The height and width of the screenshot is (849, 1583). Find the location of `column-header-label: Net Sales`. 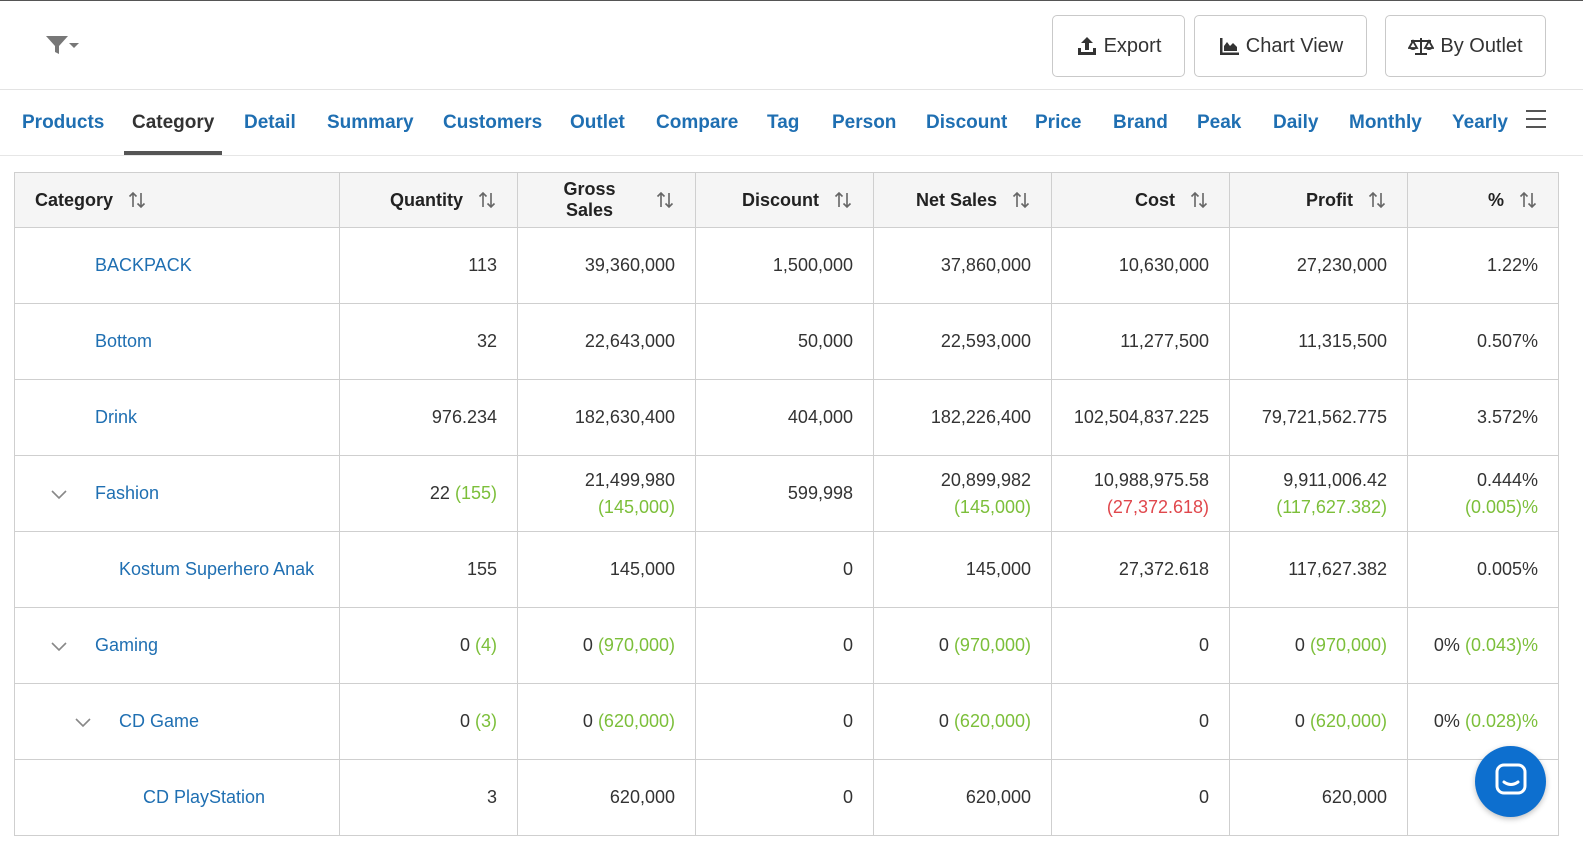

column-header-label: Net Sales is located at coordinates (956, 199).